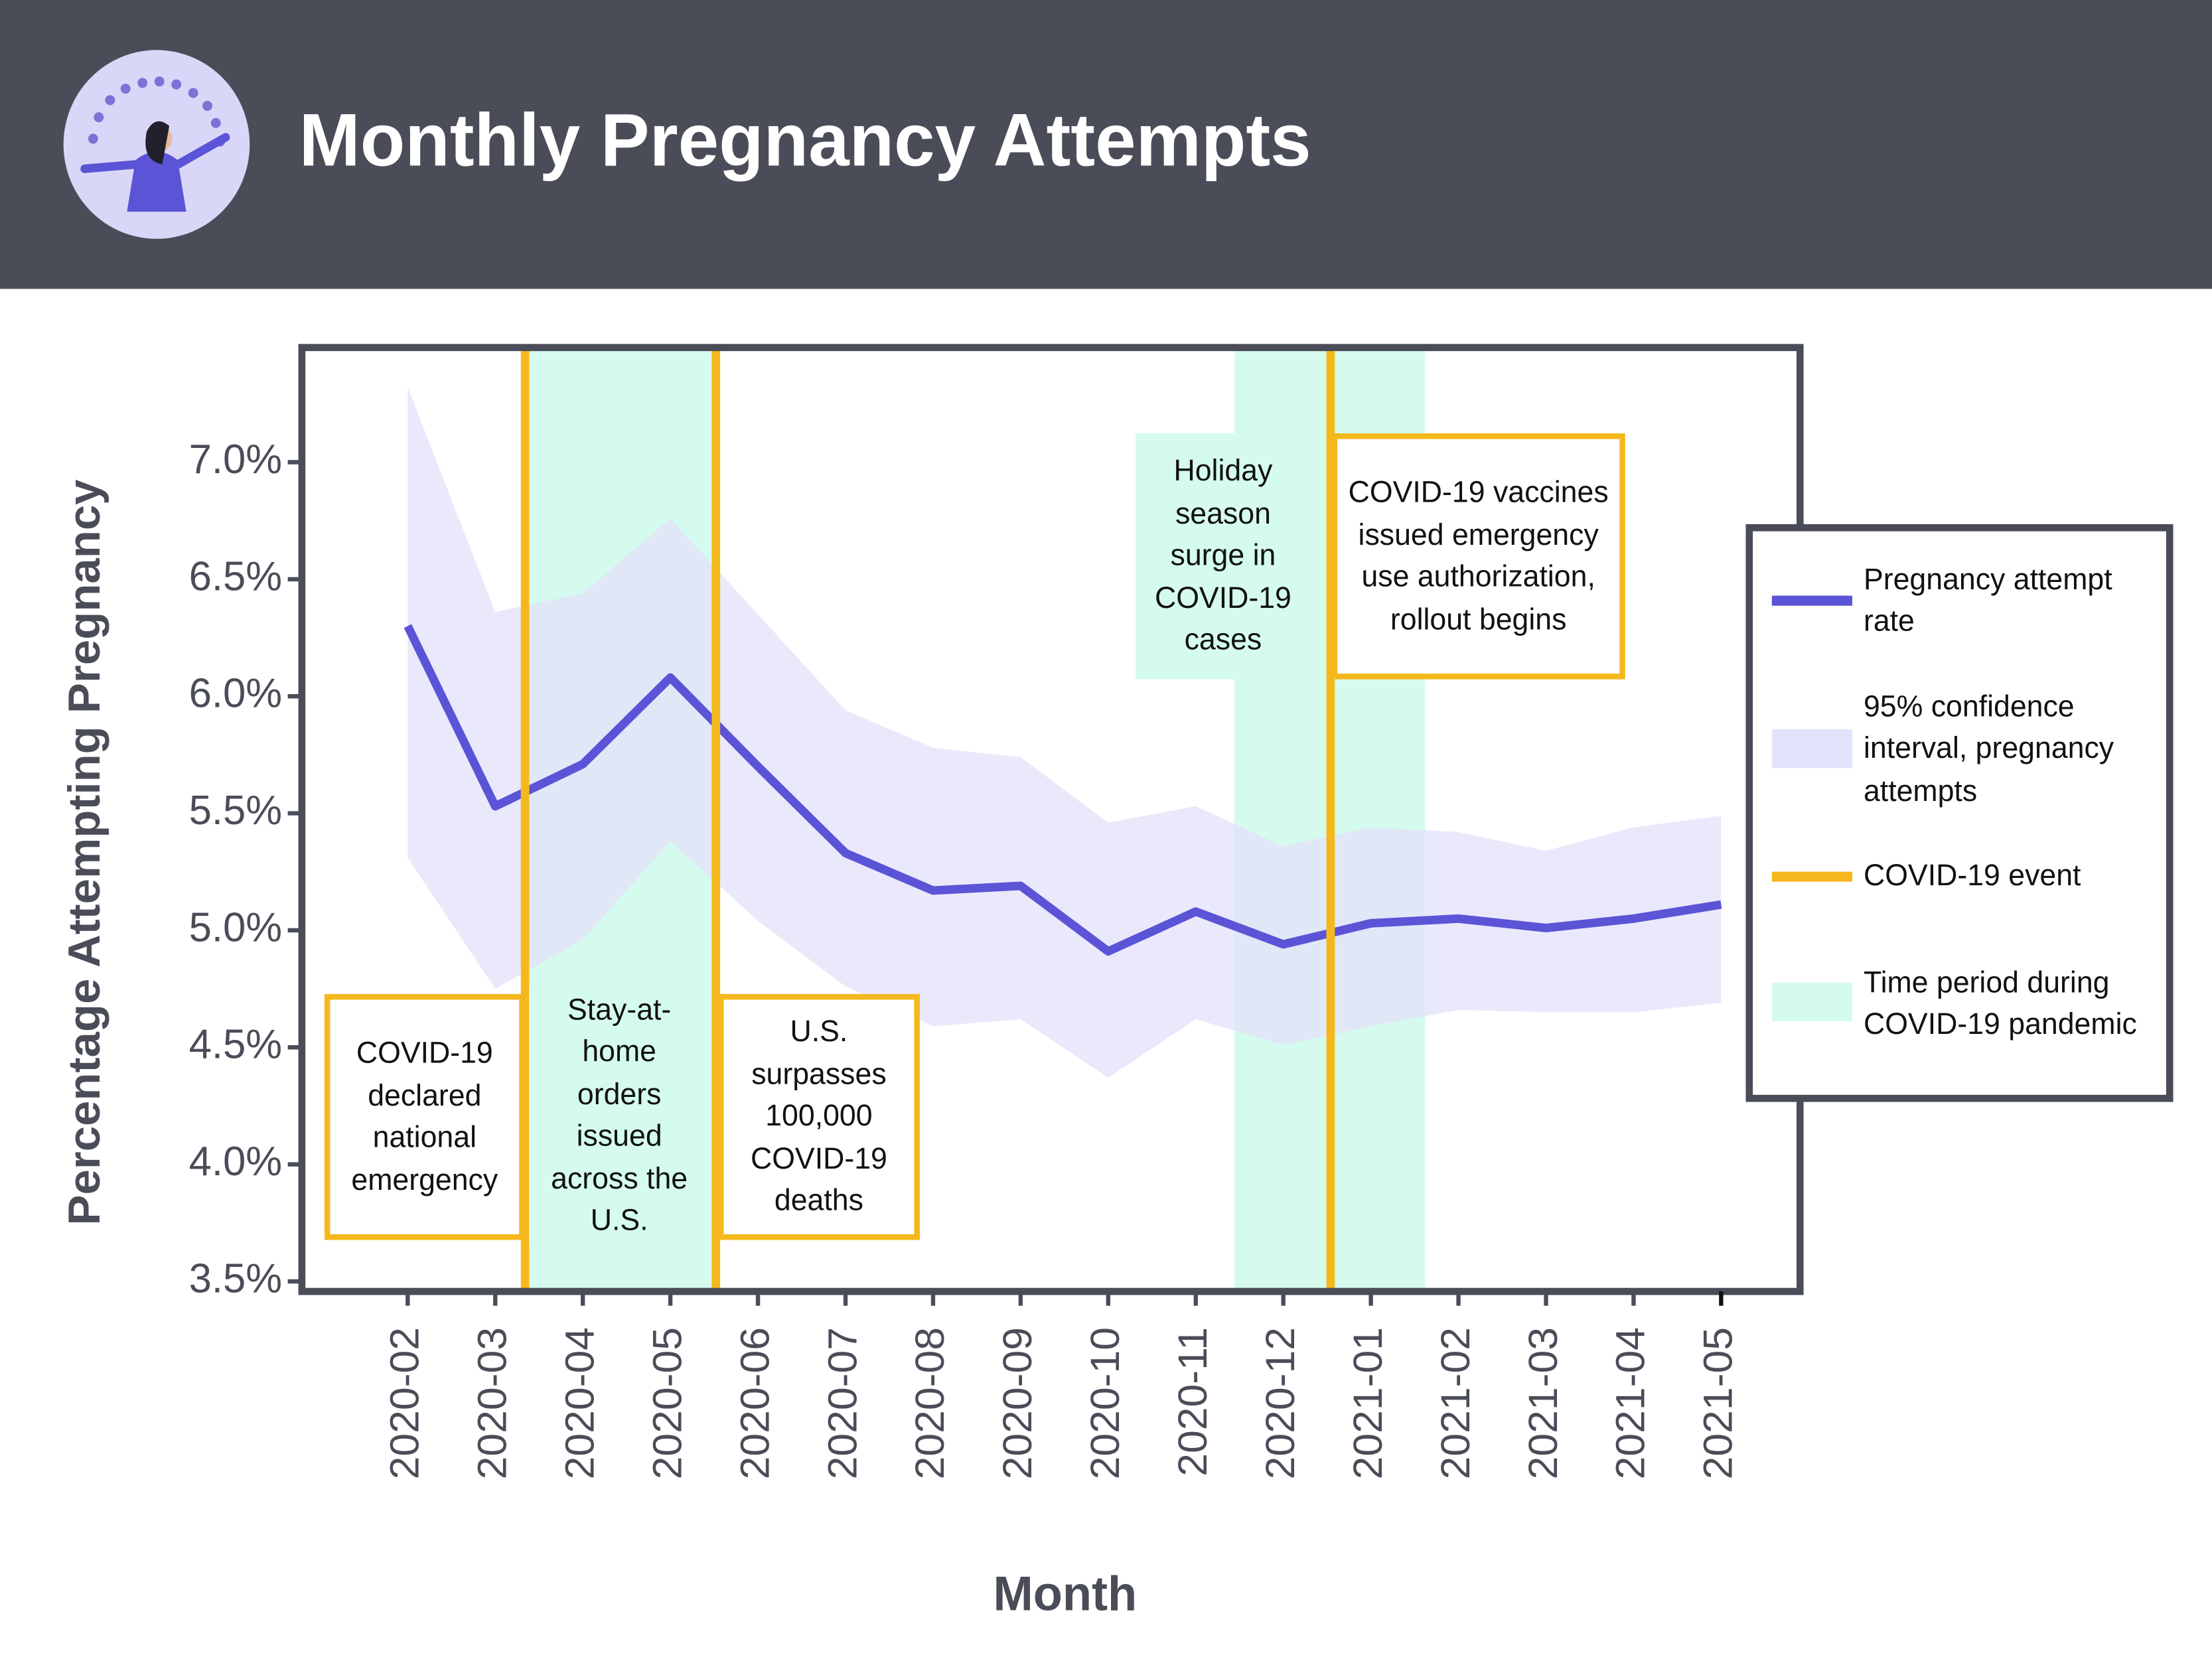 The image size is (2212, 1659). Describe the element at coordinates (236, 459) in the screenshot. I see `y-tick-label: 7.0%` at that location.